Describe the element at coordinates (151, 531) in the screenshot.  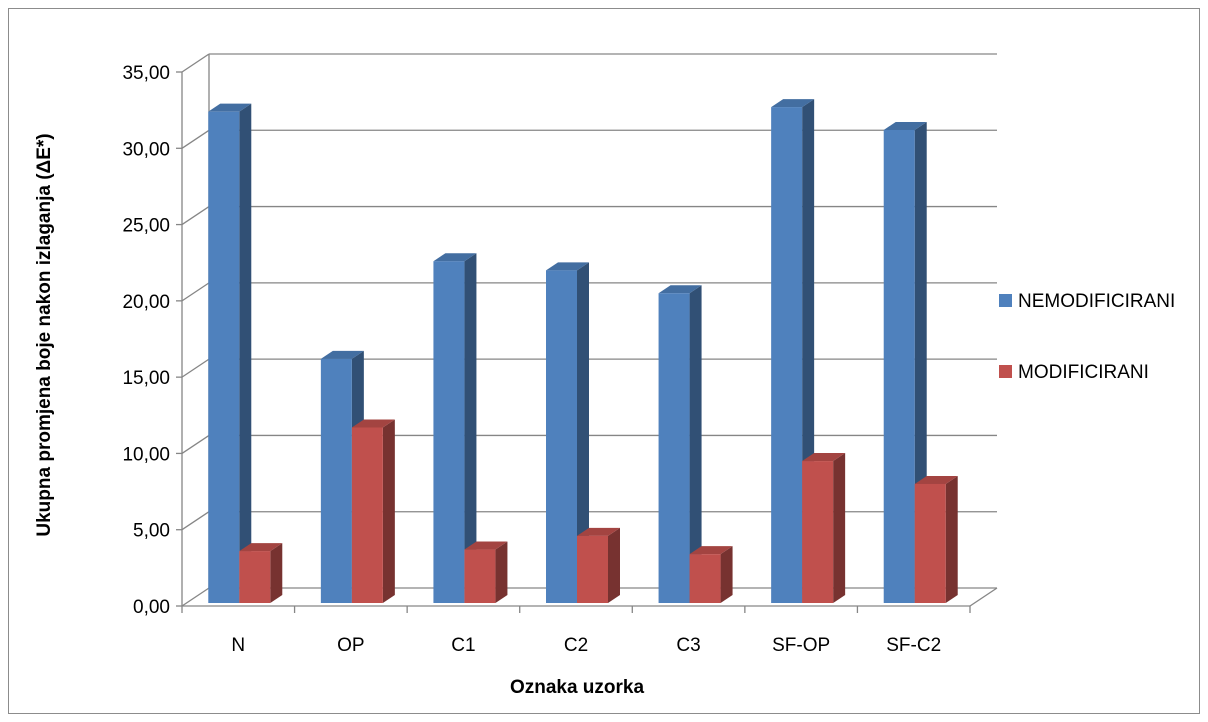
I see `y-tick-label: 5,00` at that location.